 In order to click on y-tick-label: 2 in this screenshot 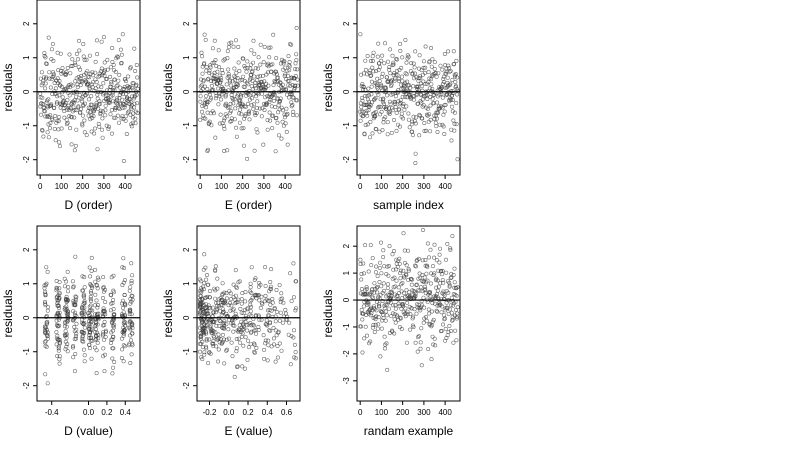, I will do `click(186, 249)`.